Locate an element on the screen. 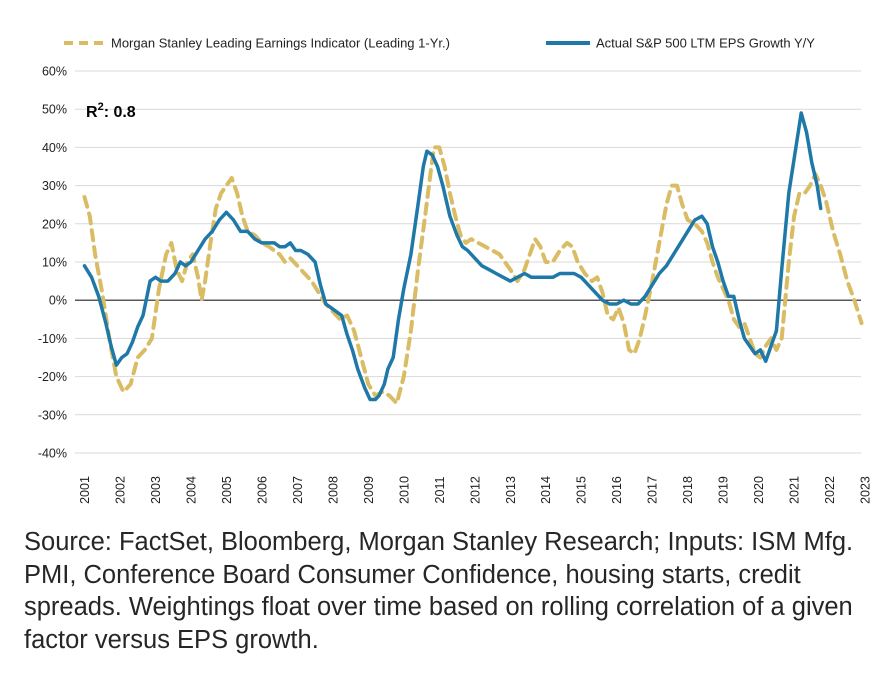 The height and width of the screenshot is (682, 877). x-tick-label: 2001 is located at coordinates (85, 490).